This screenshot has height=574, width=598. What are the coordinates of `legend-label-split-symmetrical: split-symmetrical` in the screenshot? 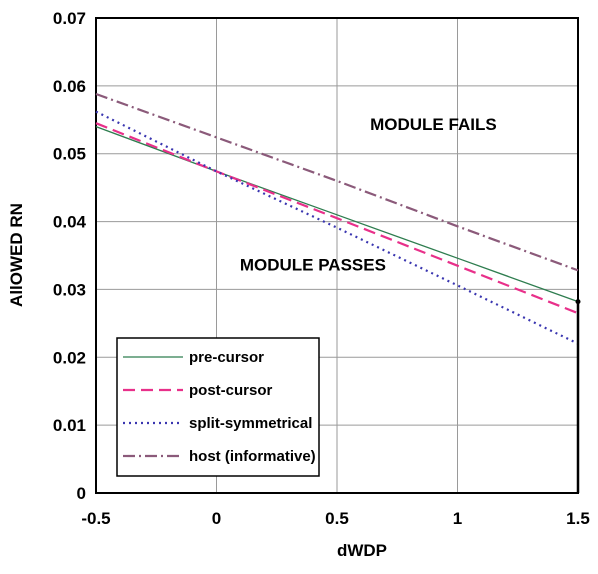 It's located at (250, 423).